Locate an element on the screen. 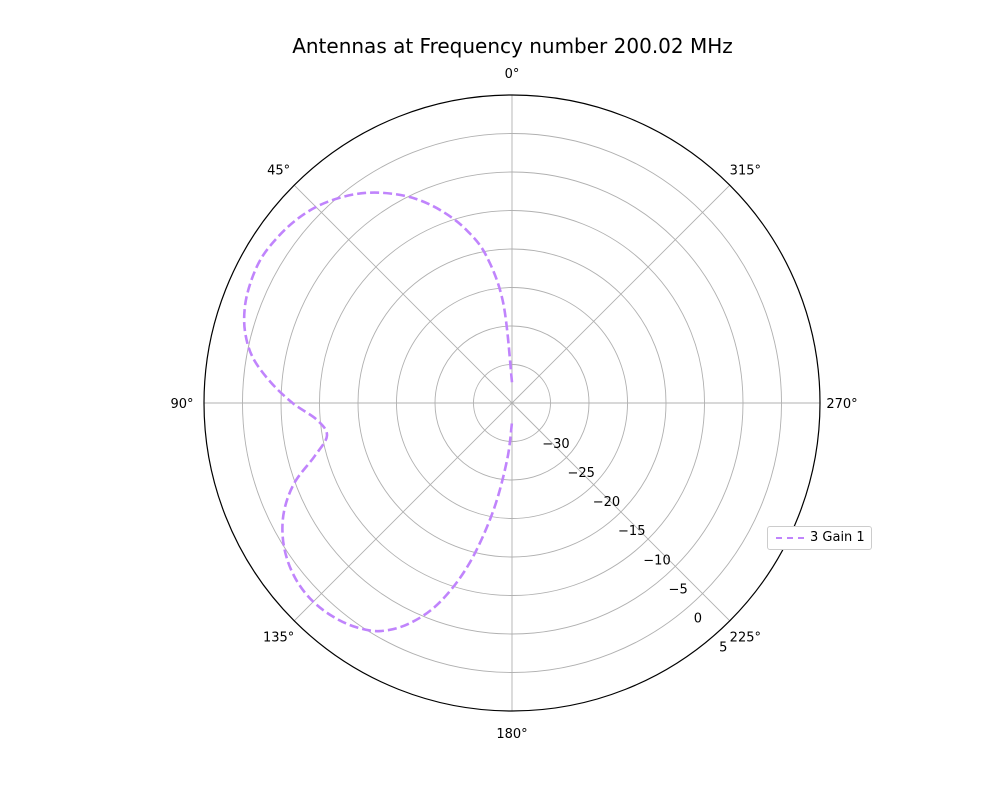 The image size is (1000, 800). theta-tick-label: 90° is located at coordinates (181, 404).